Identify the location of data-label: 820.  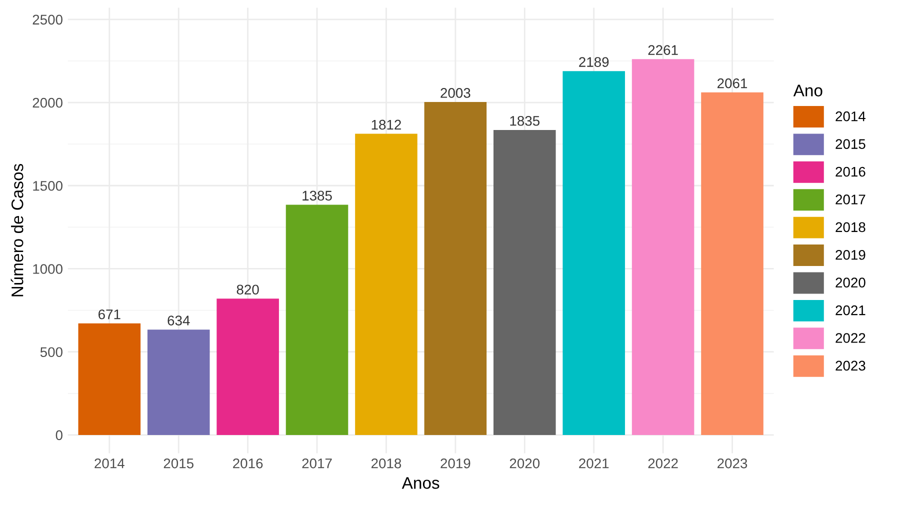
(247, 289).